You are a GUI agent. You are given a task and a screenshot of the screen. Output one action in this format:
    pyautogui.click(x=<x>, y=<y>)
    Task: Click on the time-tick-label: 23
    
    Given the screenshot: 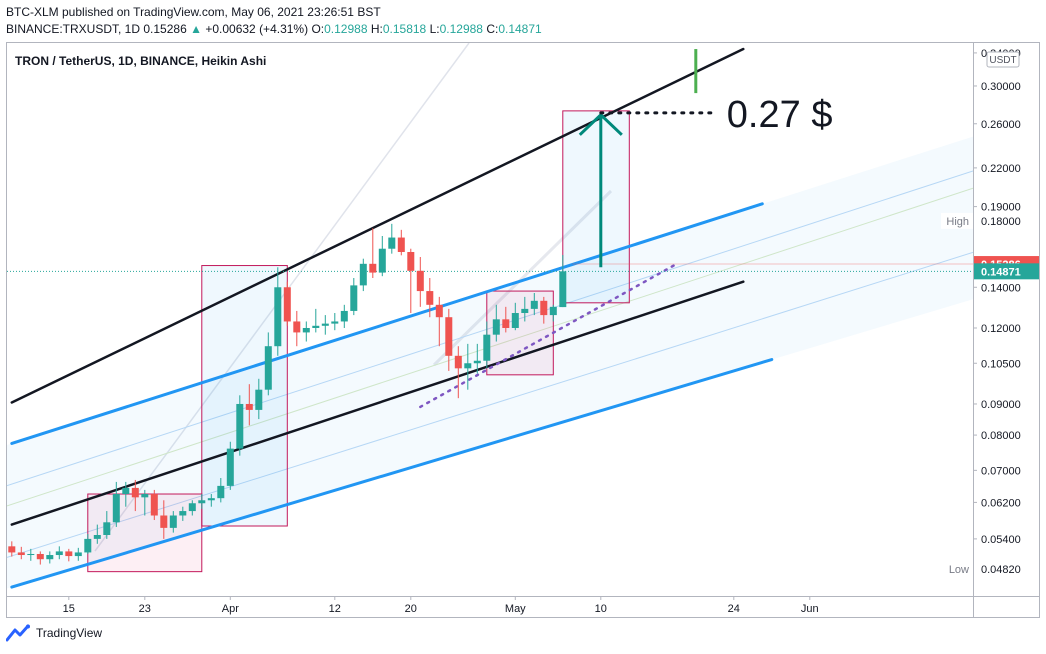 What is the action you would take?
    pyautogui.click(x=145, y=609)
    